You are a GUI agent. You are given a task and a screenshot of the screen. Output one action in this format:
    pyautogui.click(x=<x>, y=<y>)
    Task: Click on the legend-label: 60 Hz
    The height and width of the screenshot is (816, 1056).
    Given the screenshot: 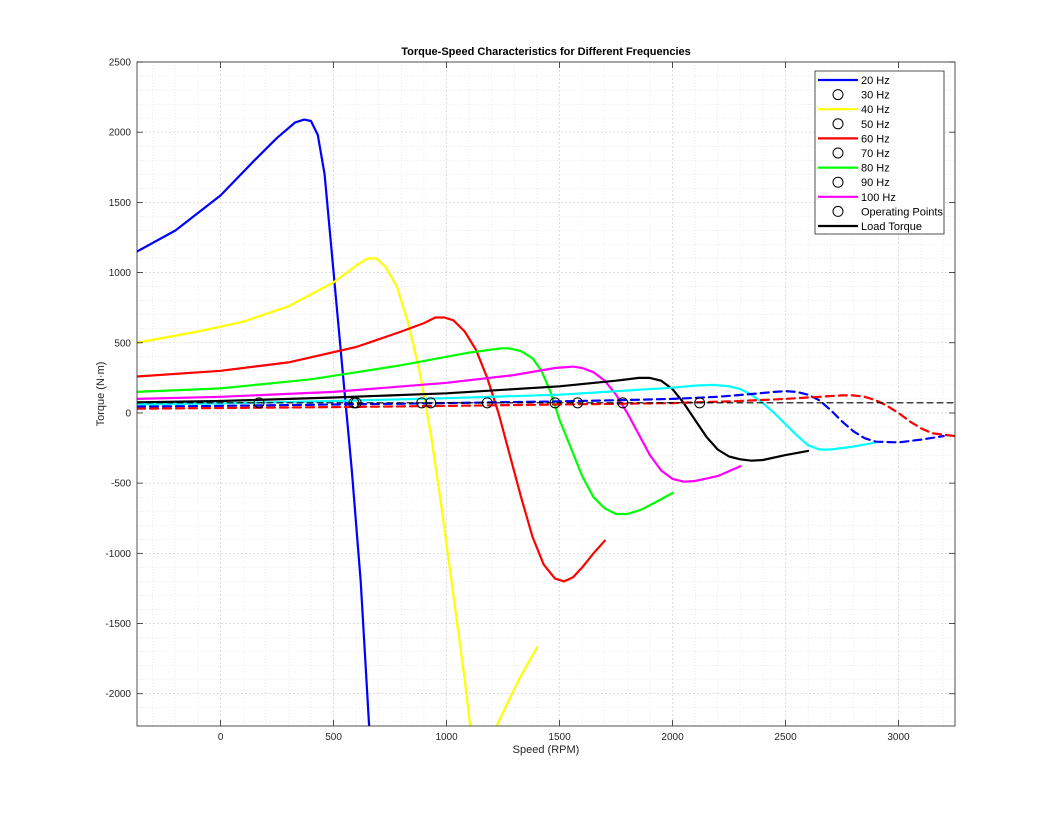 What is the action you would take?
    pyautogui.click(x=875, y=139)
    